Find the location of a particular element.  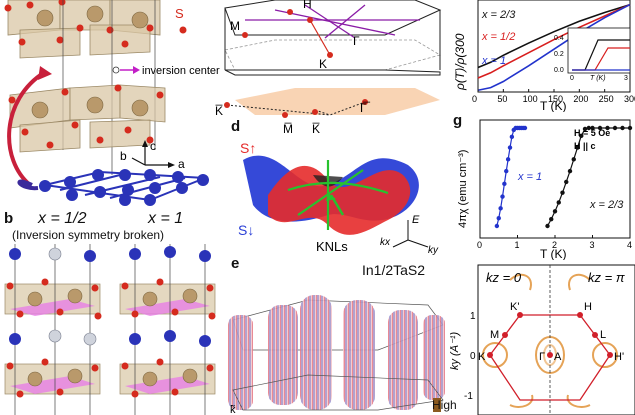

panel-label-b: b is located at coordinates (9, 218).